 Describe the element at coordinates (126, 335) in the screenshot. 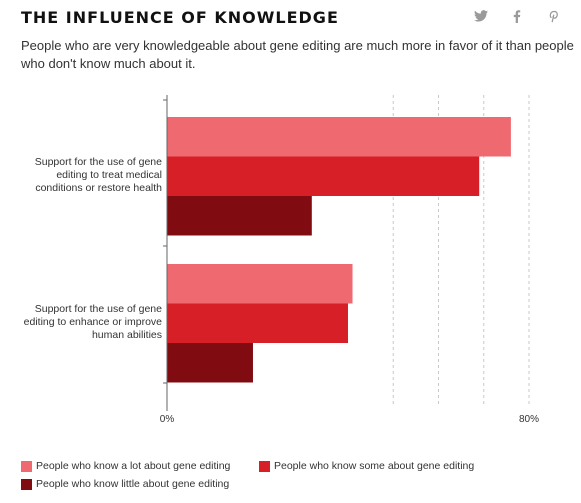

I see `category-label-line: human abilities` at that location.